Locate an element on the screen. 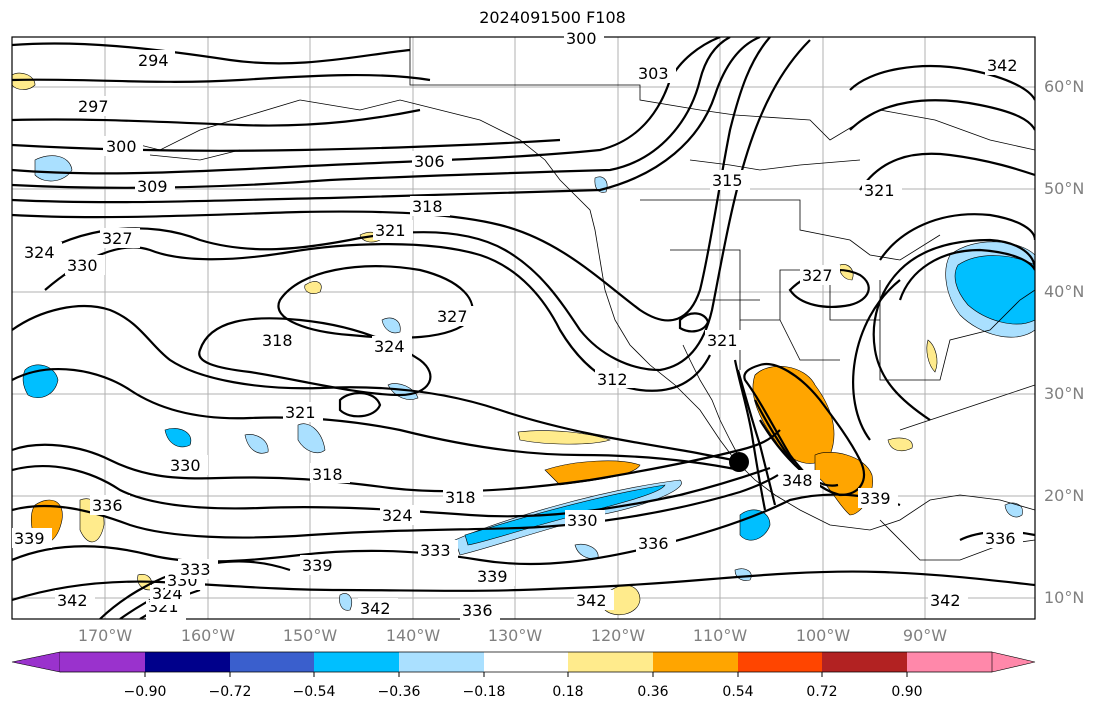 The width and height of the screenshot is (1105, 712). lon-label-130w: 130°W is located at coordinates (515, 635).